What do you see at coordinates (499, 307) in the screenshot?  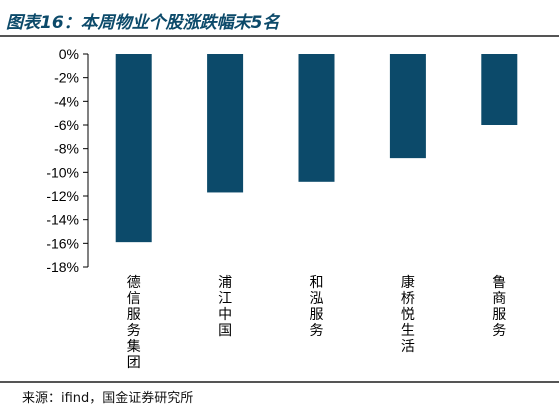 I see `x-tick-label: 鲁商服务` at bounding box center [499, 307].